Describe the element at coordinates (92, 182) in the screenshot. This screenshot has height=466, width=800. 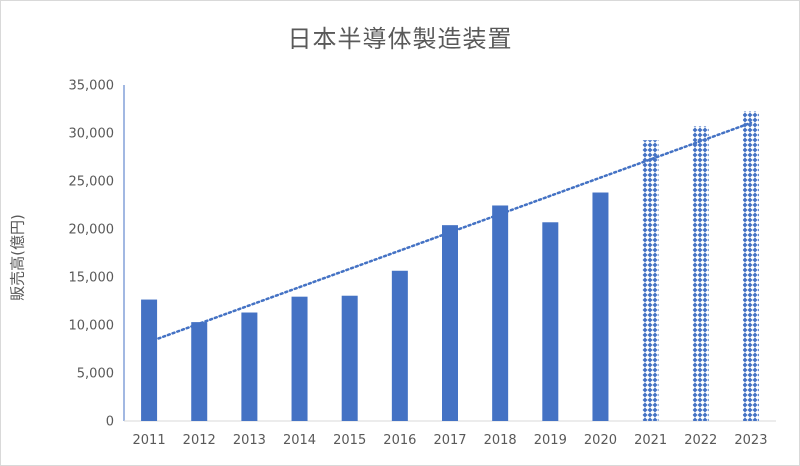
I see `y-tick-label: 25,000` at that location.